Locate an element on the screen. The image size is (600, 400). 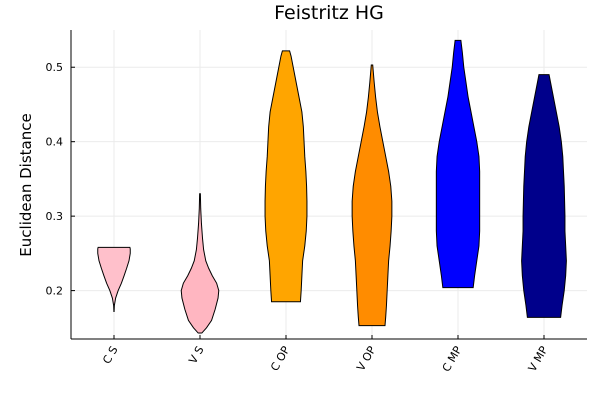
y-tick-label: 0.2 is located at coordinates (55, 291).